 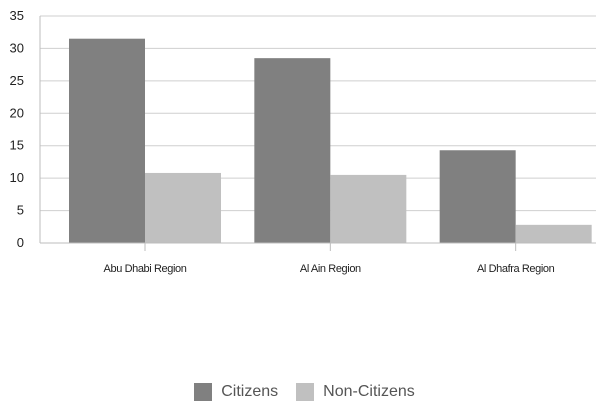 I want to click on y-tick-label-30: 30, so click(x=17, y=47).